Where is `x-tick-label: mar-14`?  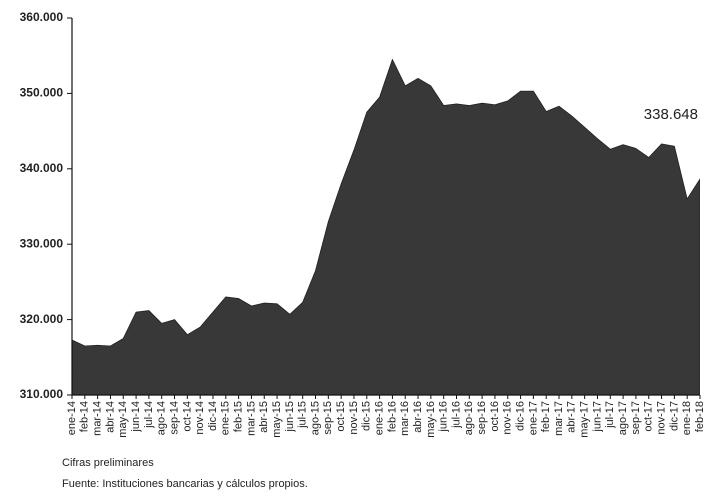 x-tick-label: mar-14 is located at coordinates (98, 418).